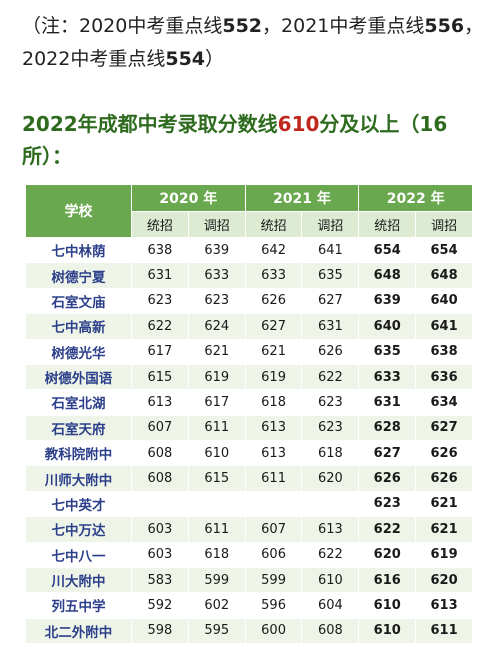  Describe the element at coordinates (444, 224) in the screenshot. I see `sub-header-tiaozhao: 调招` at that location.